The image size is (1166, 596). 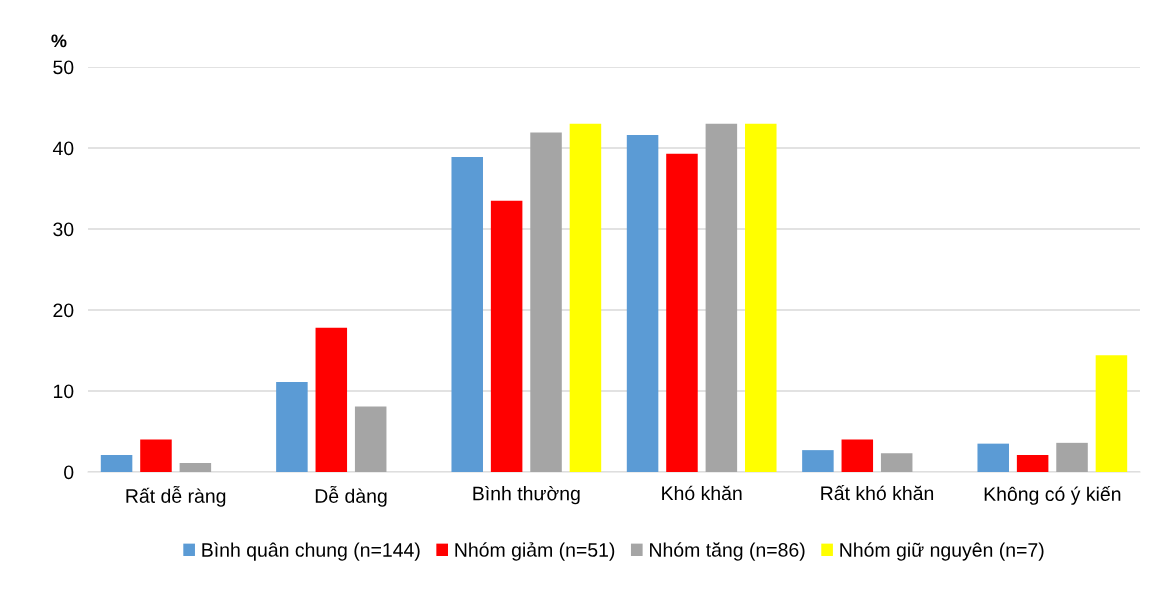 What do you see at coordinates (63, 148) in the screenshot?
I see `y-tick-label: 40` at bounding box center [63, 148].